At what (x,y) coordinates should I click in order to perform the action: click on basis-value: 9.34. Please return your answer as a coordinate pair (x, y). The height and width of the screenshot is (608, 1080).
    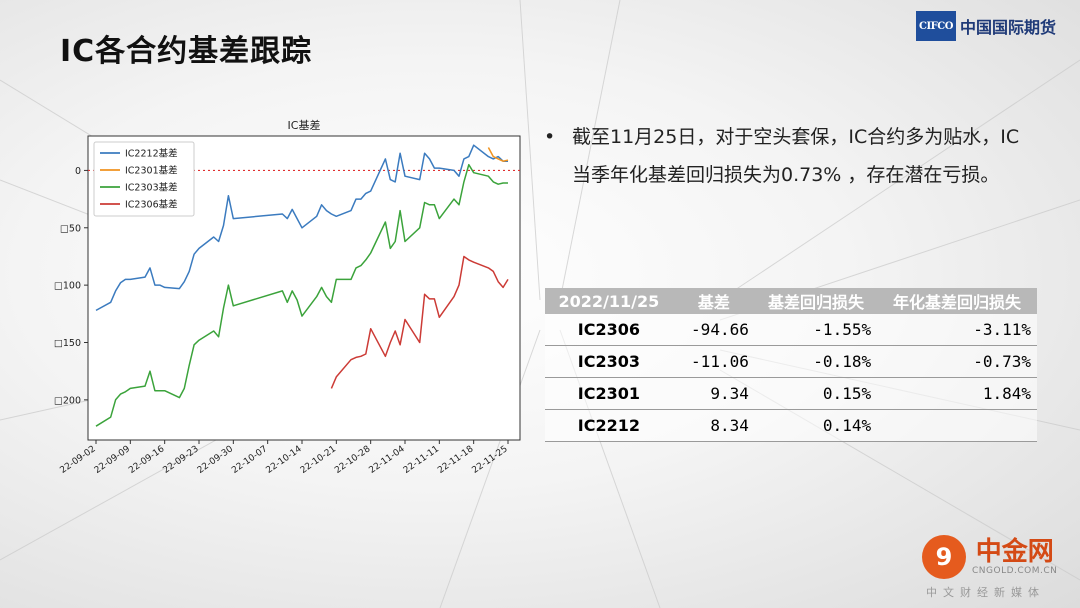
    Looking at the image, I should click on (713, 393).